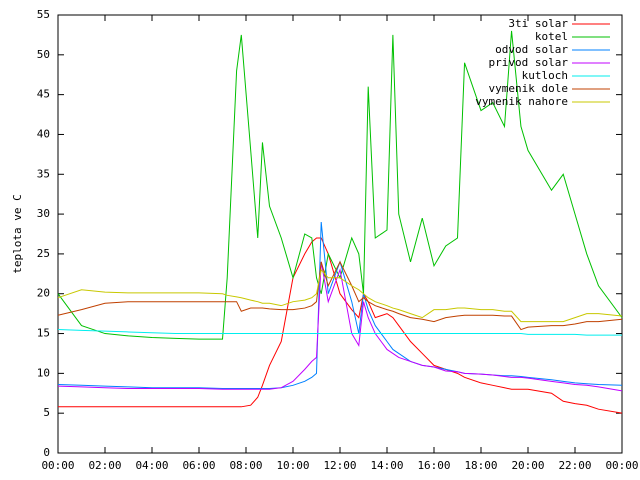 This screenshot has width=640, height=480. What do you see at coordinates (527, 465) in the screenshot?
I see `x-tick-label: 20:00` at bounding box center [527, 465].